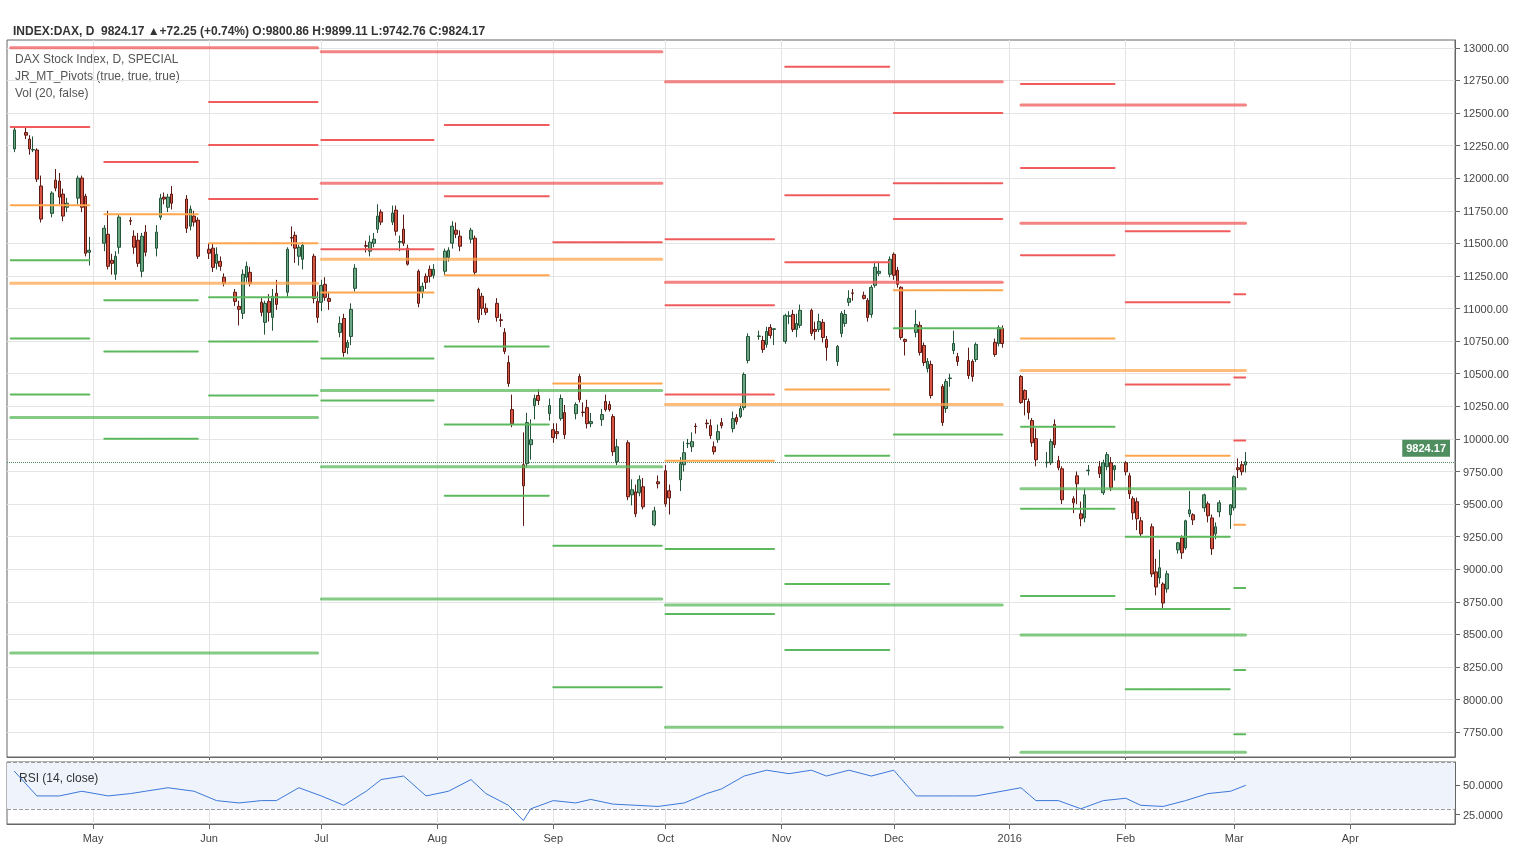  I want to click on y-tick-label: 8000.00, so click(1483, 699).